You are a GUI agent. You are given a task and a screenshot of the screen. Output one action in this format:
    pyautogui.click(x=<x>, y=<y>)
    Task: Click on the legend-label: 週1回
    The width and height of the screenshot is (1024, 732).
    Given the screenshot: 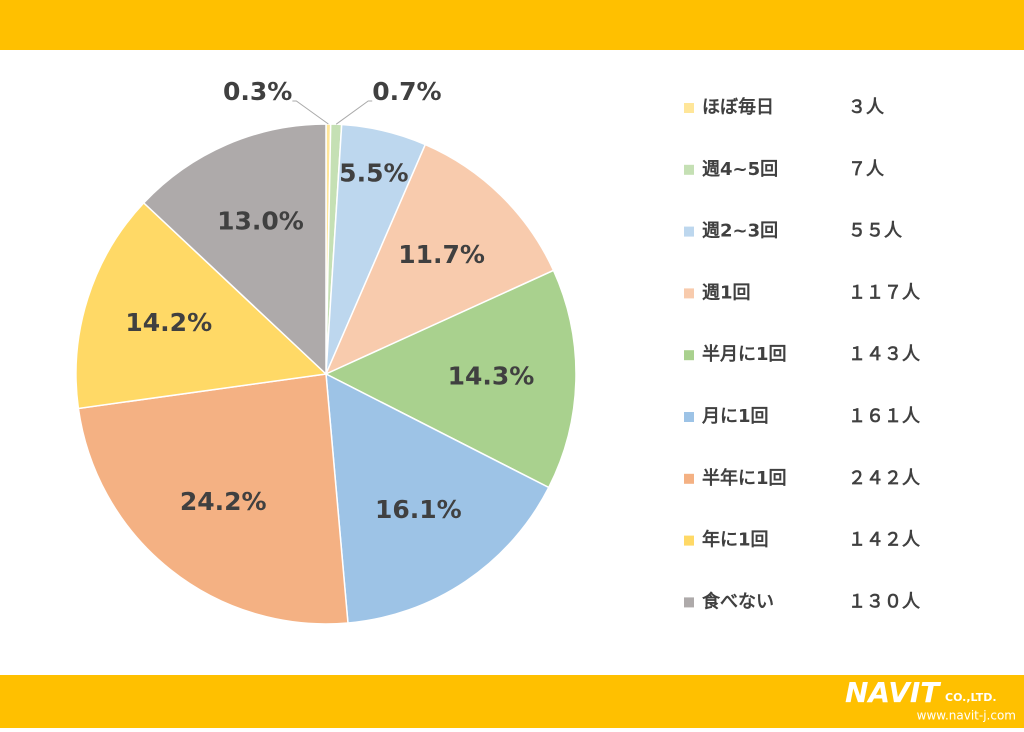 What is the action you would take?
    pyautogui.click(x=726, y=292)
    